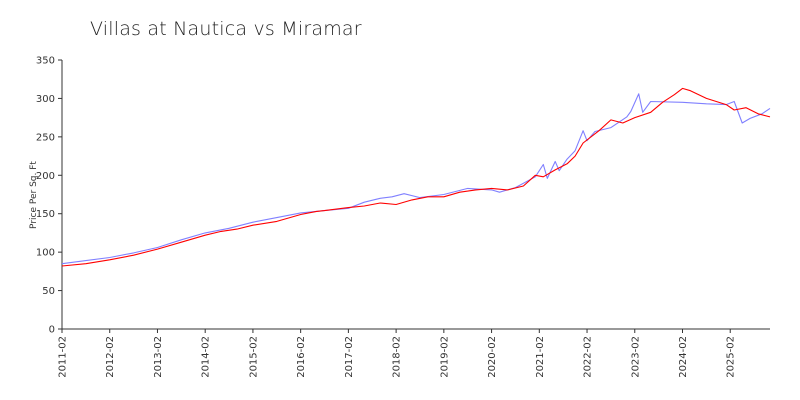 The image size is (800, 400). What do you see at coordinates (45, 253) in the screenshot?
I see `y-tick-label: 100` at bounding box center [45, 253].